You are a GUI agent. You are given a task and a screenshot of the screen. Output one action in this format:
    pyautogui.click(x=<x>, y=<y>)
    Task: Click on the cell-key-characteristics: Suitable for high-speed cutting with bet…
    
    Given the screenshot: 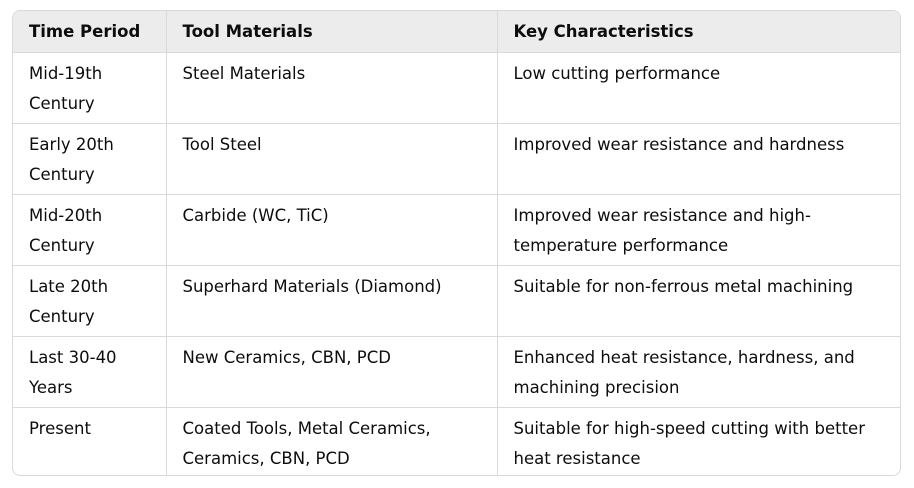 What is the action you would take?
    pyautogui.click(x=689, y=443)
    